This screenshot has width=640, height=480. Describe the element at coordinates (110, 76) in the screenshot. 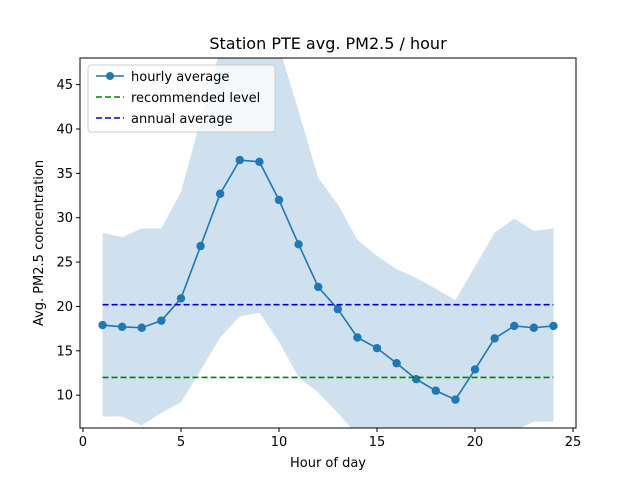

I see `legend-marker-hourly-average` at that location.